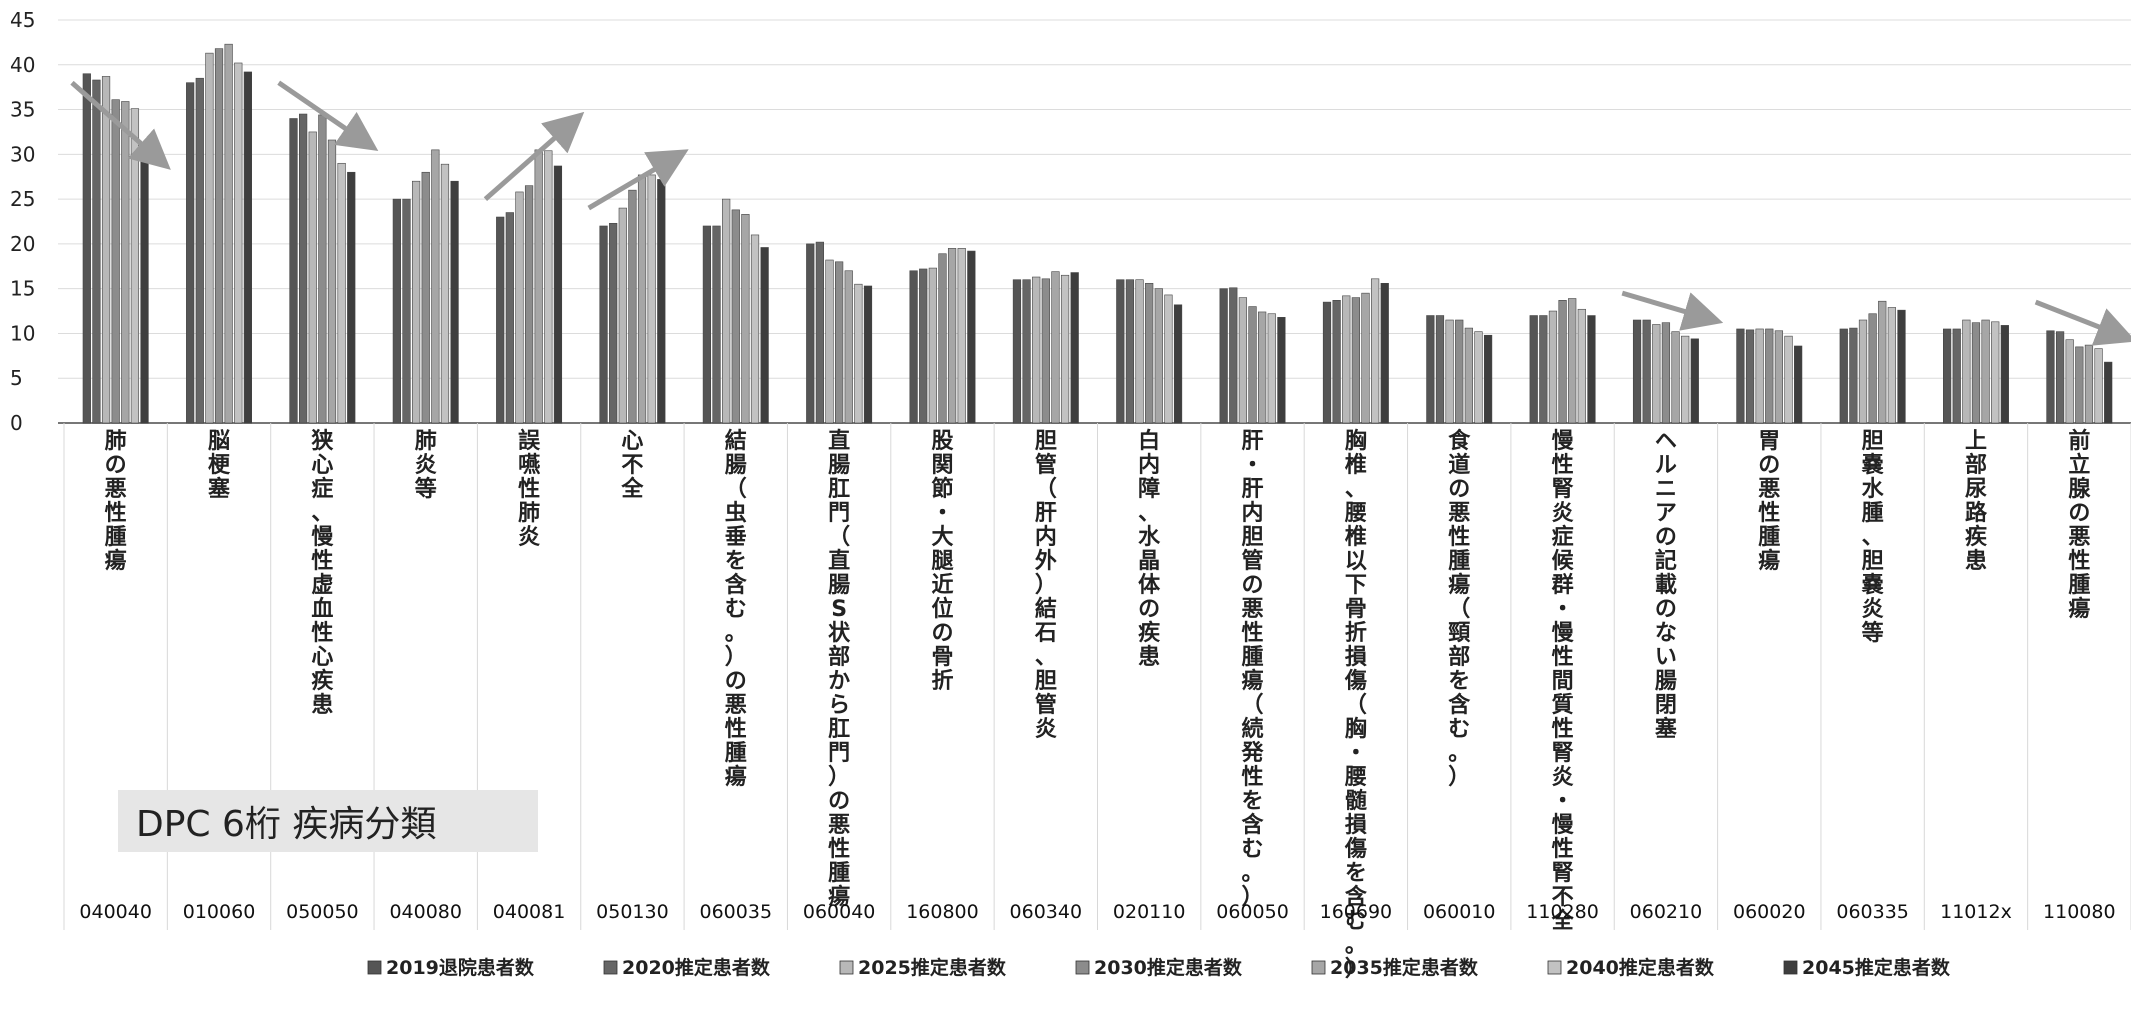 Image resolution: width=2131 pixels, height=1027 pixels. Describe the element at coordinates (1769, 501) in the screenshot. I see `category-label: 胃の悪性腫瘍` at that location.